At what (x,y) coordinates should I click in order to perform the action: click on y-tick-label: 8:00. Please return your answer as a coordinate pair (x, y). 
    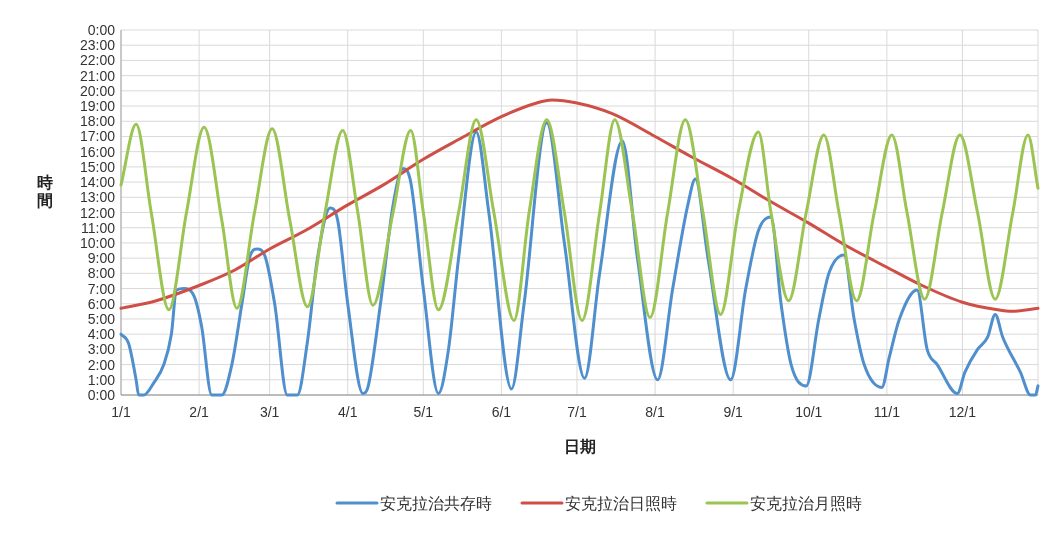
    Looking at the image, I should click on (101, 273).